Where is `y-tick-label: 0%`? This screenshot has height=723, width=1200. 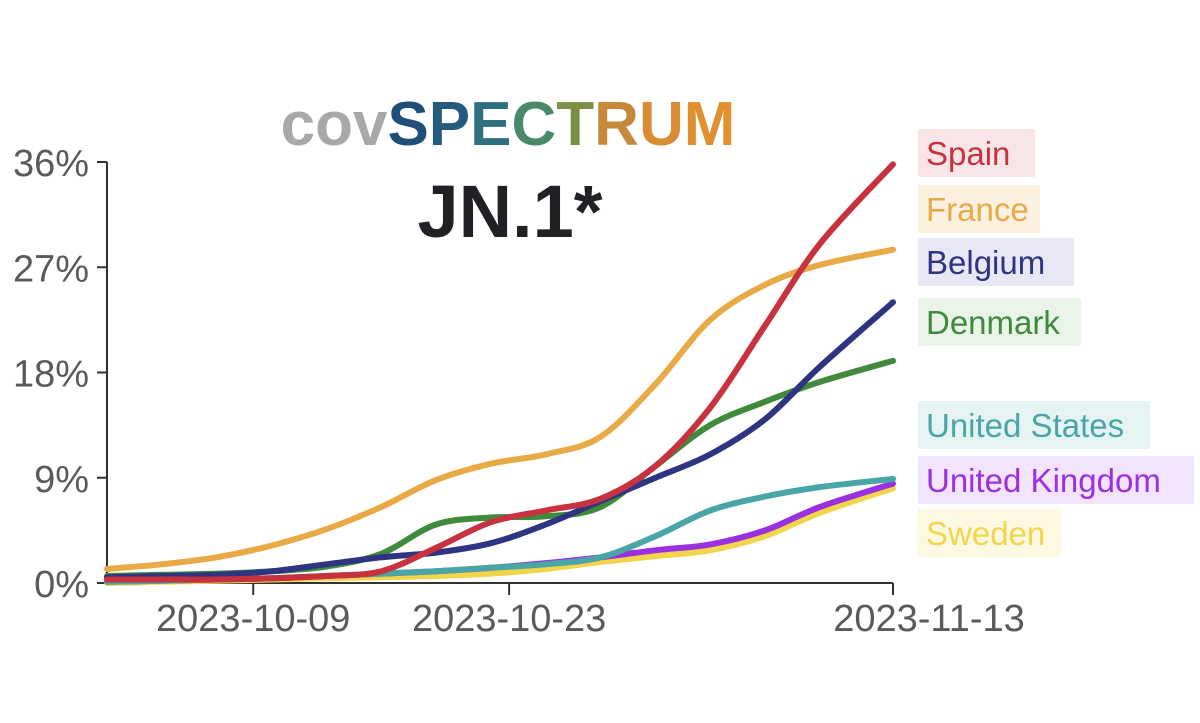
y-tick-label: 0% is located at coordinates (61, 585).